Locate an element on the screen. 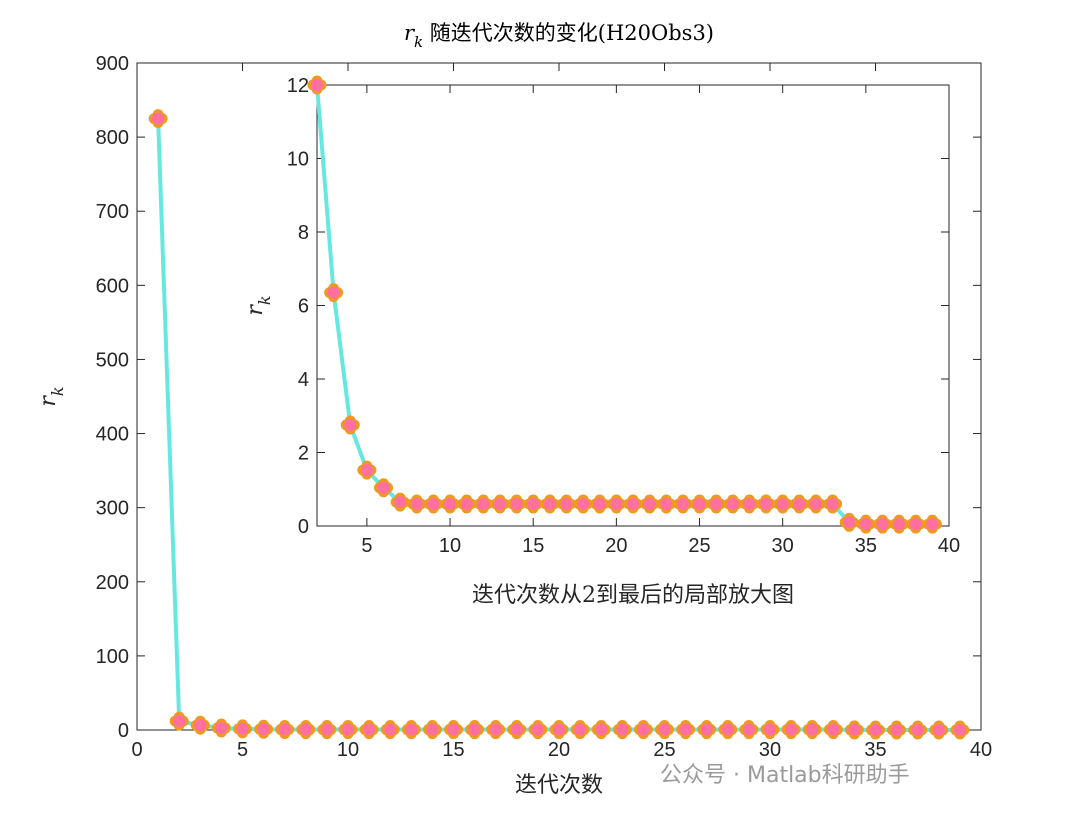 Image resolution: width=1080 pixels, height=814 pixels. y-tick-label: 8 is located at coordinates (303, 233).